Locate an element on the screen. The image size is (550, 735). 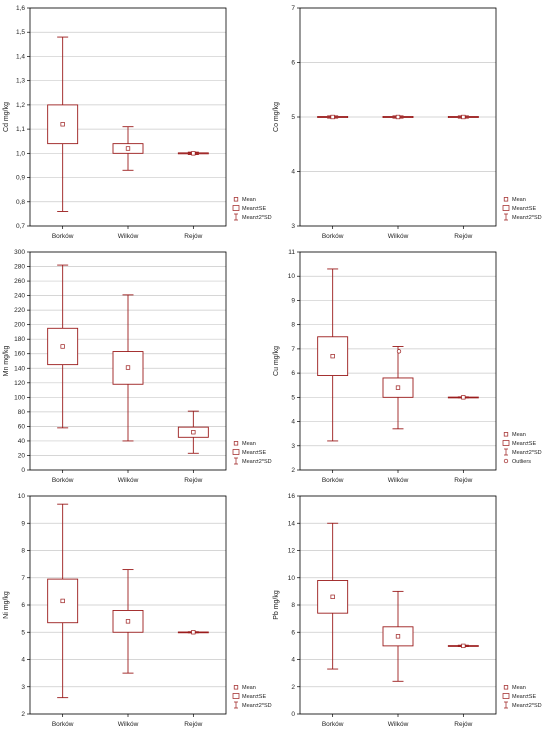
y-tick-label: 60 is located at coordinates (22, 426).